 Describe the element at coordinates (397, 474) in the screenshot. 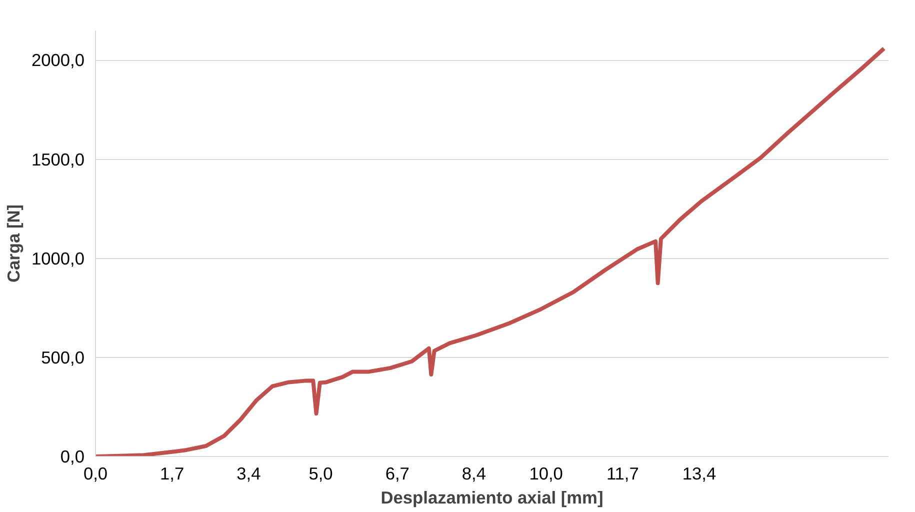

I see `x-tick-label: 6,7` at that location.